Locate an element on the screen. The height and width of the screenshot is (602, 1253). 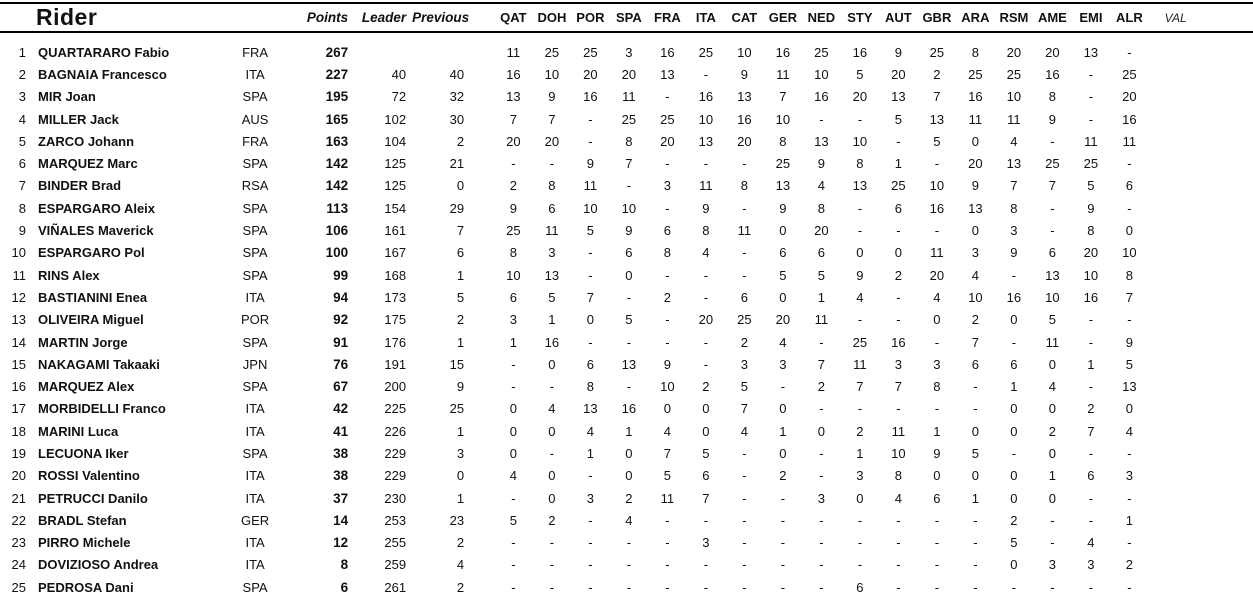
race-result-cell-ger: 0 is located at coordinates (783, 297).